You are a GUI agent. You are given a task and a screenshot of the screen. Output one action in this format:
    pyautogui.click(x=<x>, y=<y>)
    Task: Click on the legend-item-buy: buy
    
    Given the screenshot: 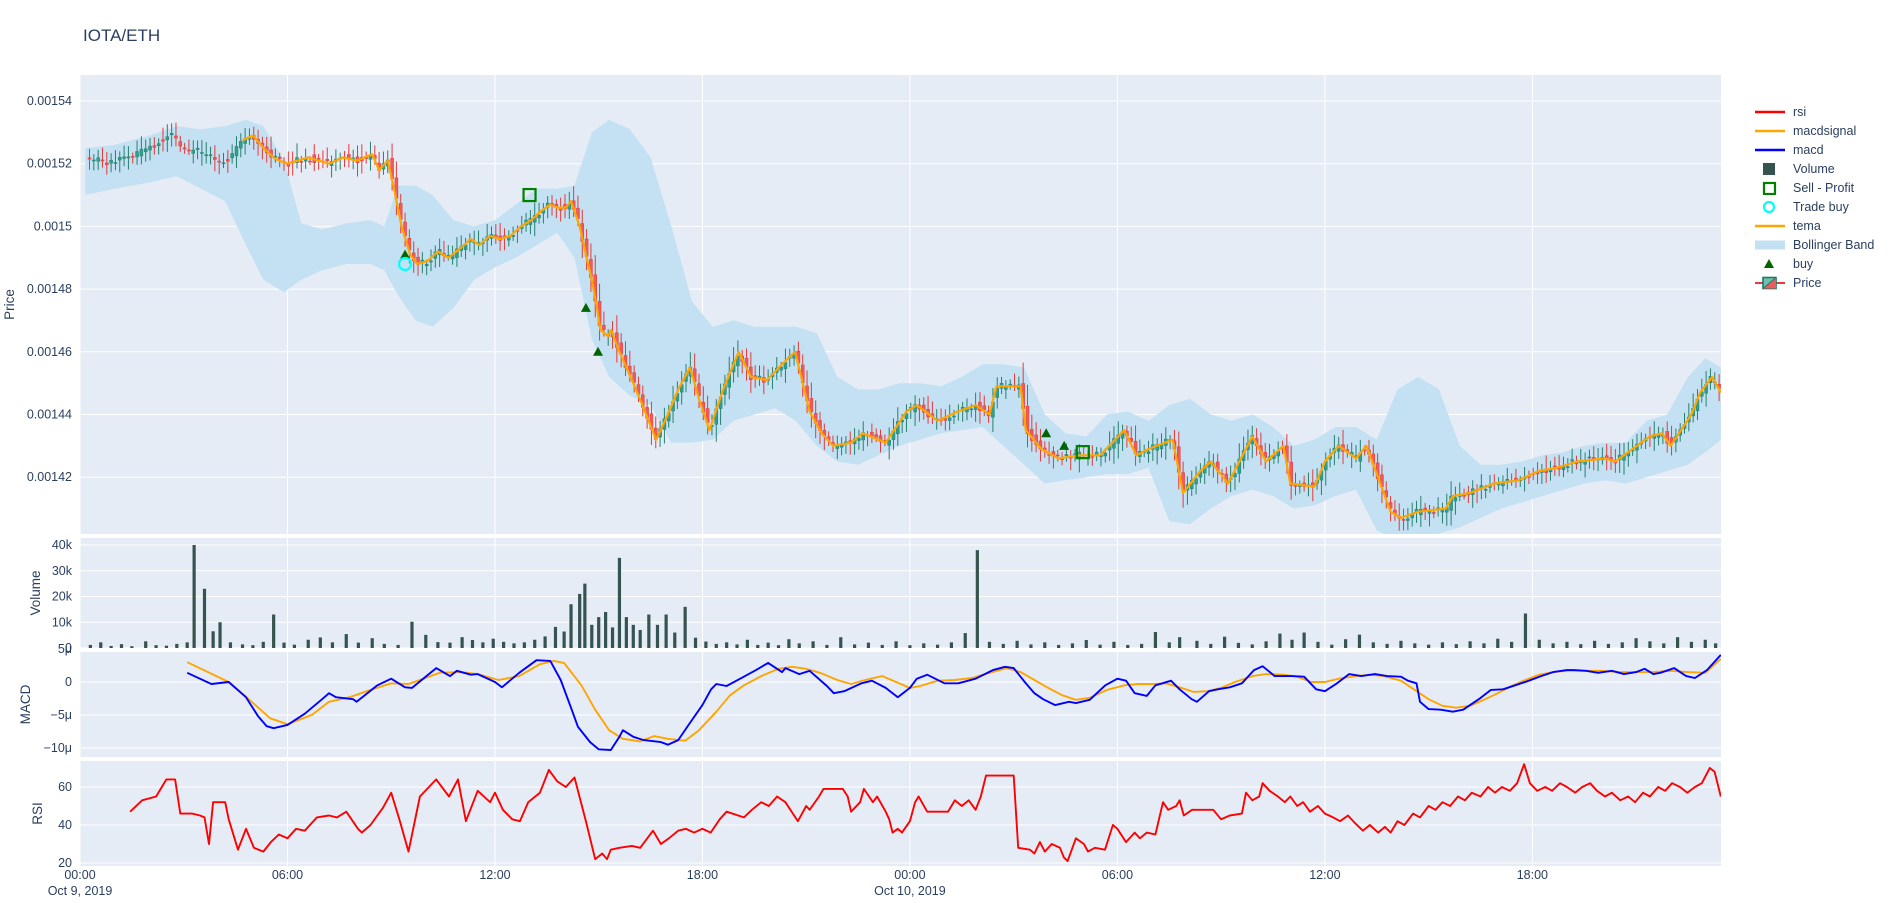 What is the action you would take?
    pyautogui.click(x=1813, y=264)
    